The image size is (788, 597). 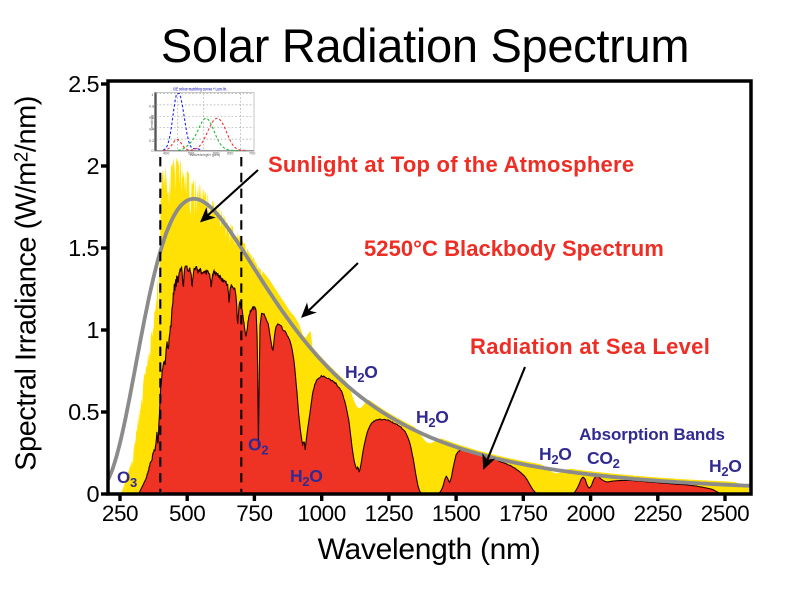 What do you see at coordinates (590, 513) in the screenshot?
I see `svg-text: 2000` at bounding box center [590, 513].